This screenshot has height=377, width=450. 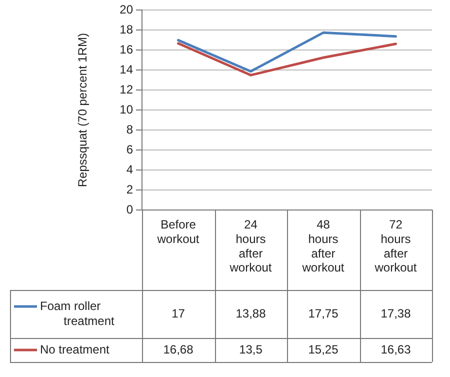 I want to click on y-tick-label: 8, so click(x=130, y=129).